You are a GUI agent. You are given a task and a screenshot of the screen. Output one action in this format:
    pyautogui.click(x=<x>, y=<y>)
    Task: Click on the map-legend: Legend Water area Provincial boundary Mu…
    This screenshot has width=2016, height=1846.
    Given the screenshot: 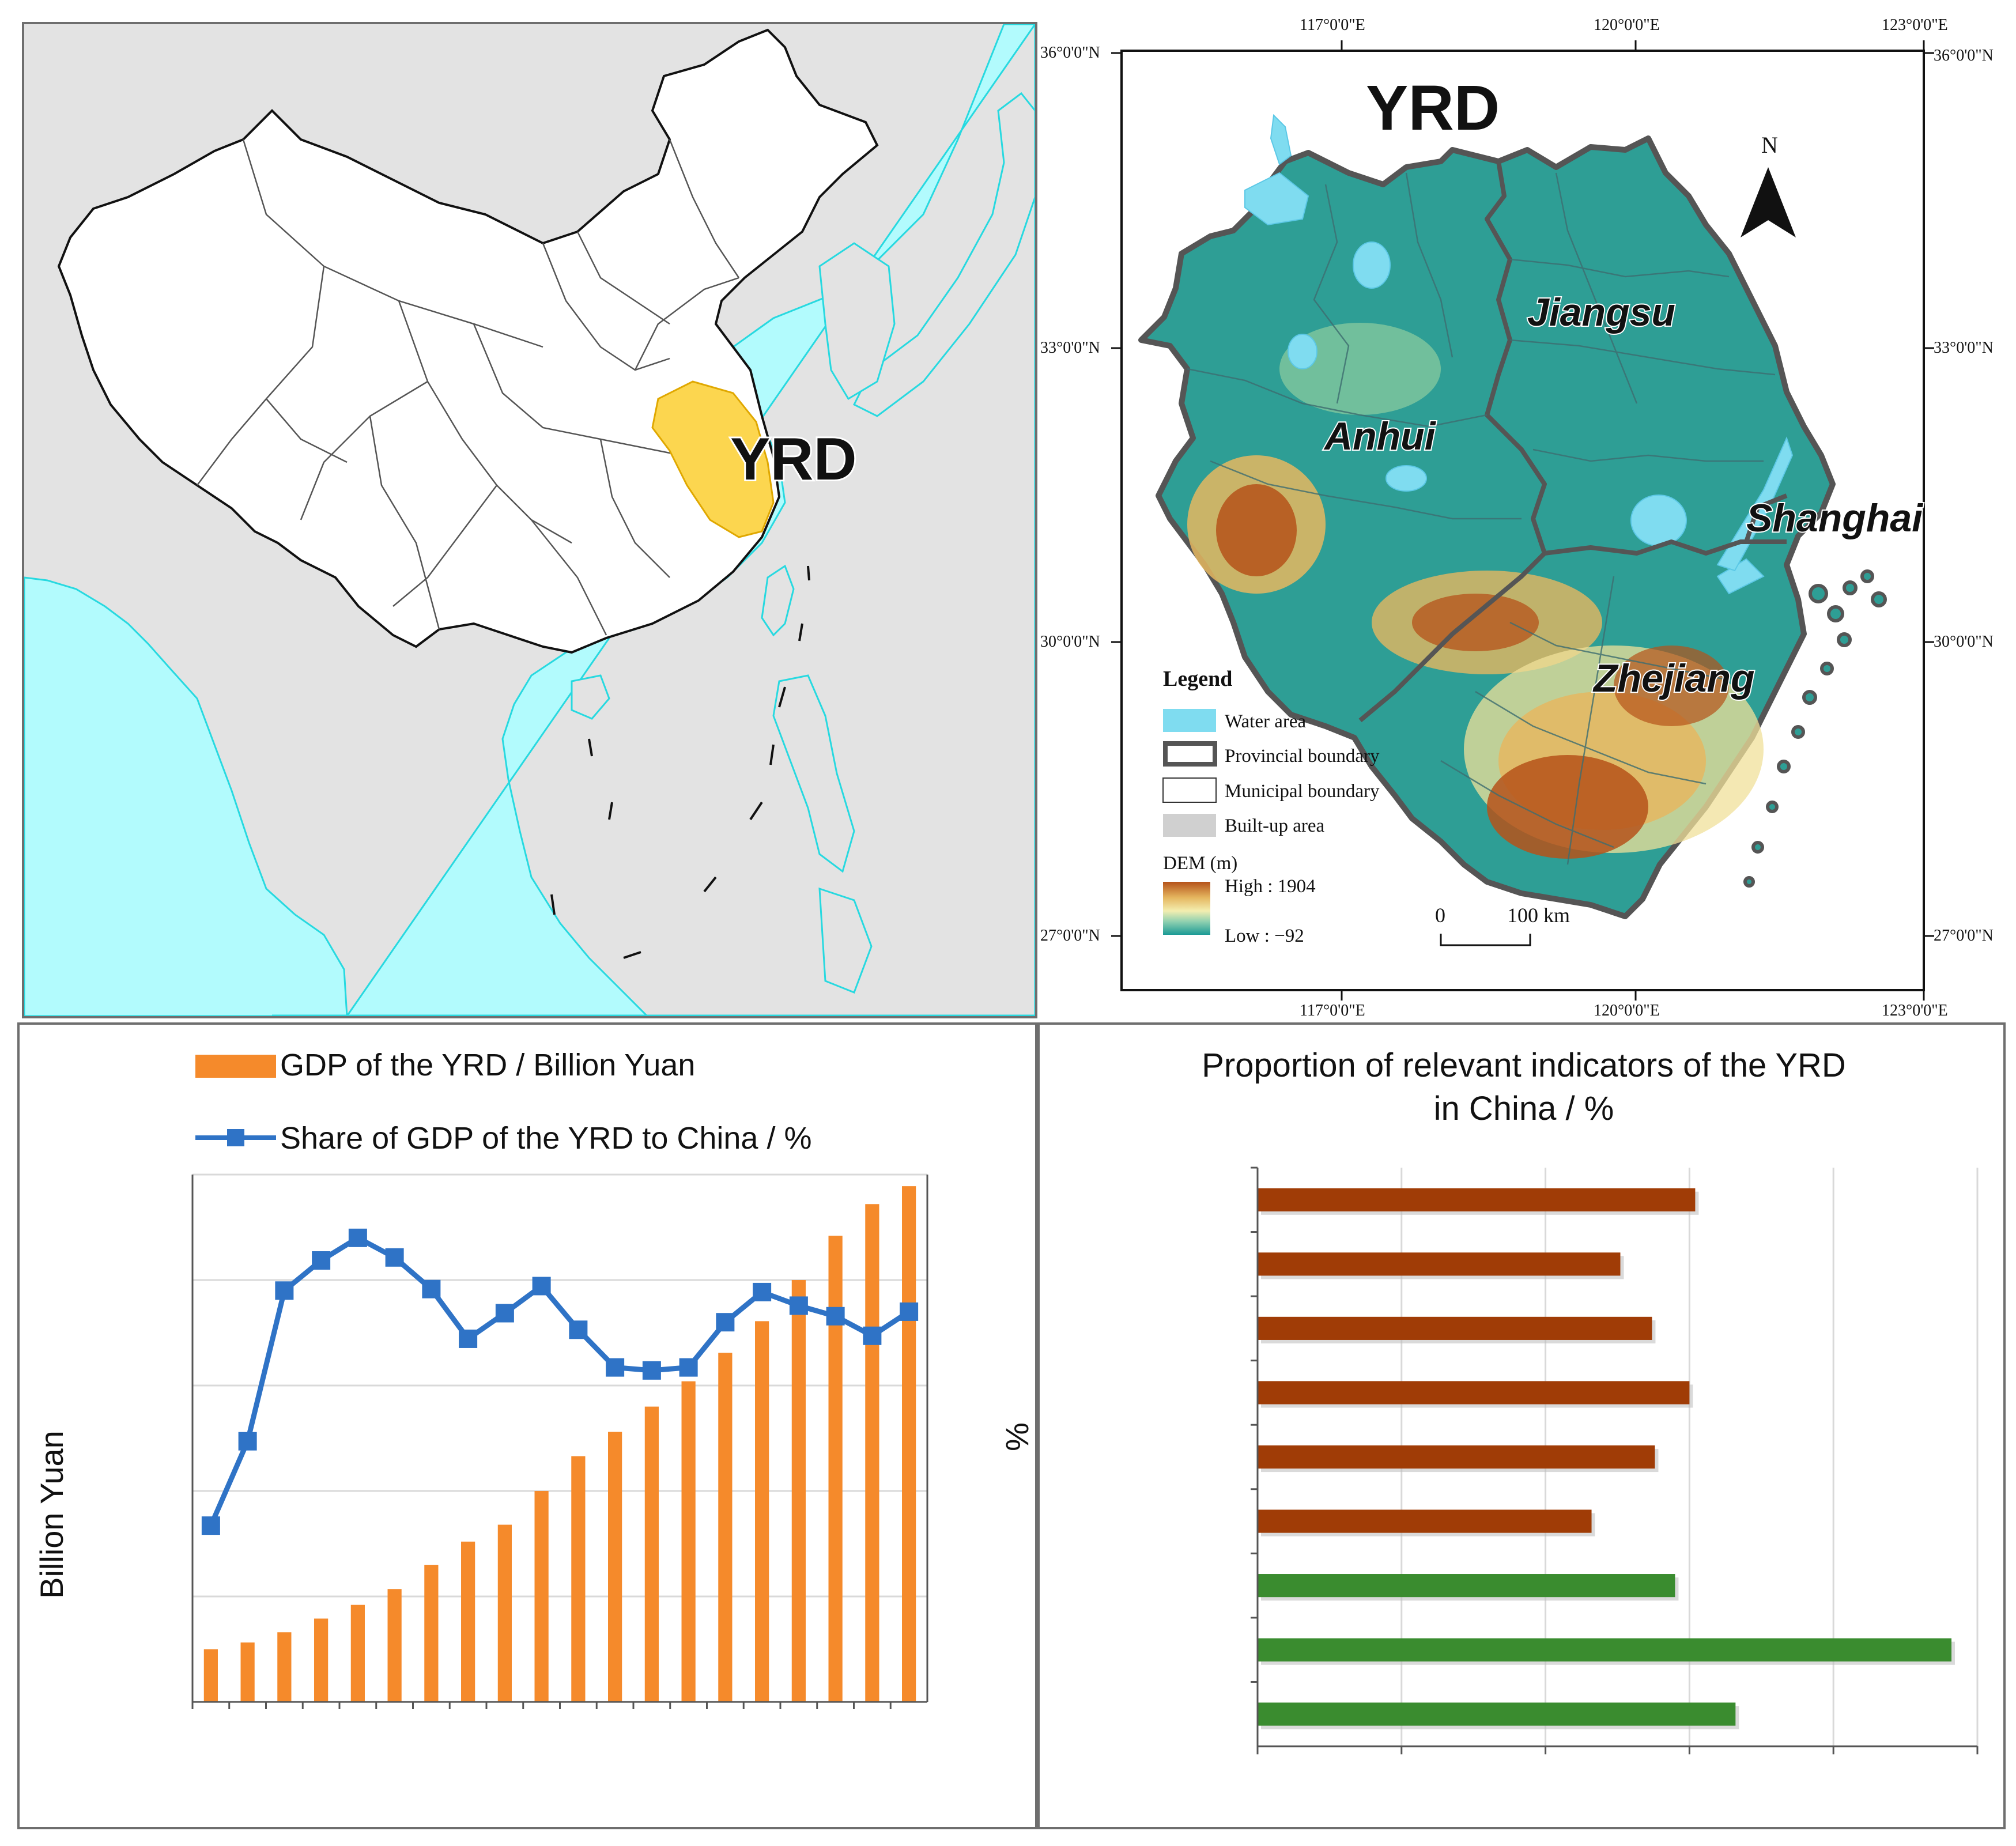 What is the action you would take?
    pyautogui.click(x=1271, y=807)
    